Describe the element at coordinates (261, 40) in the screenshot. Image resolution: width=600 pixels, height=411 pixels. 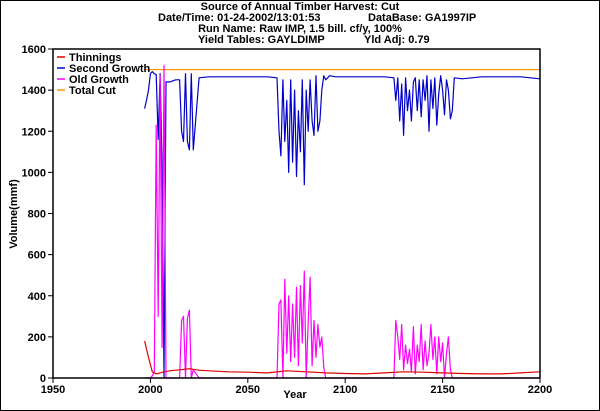
I see `yield-tables-text: Yield Tables: GAYLDIMP` at that location.